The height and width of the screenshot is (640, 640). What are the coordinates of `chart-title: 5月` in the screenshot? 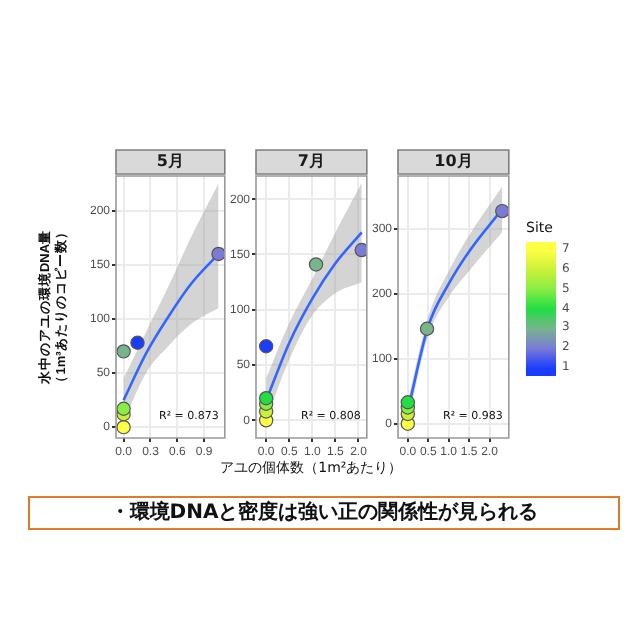 It's located at (170, 161).